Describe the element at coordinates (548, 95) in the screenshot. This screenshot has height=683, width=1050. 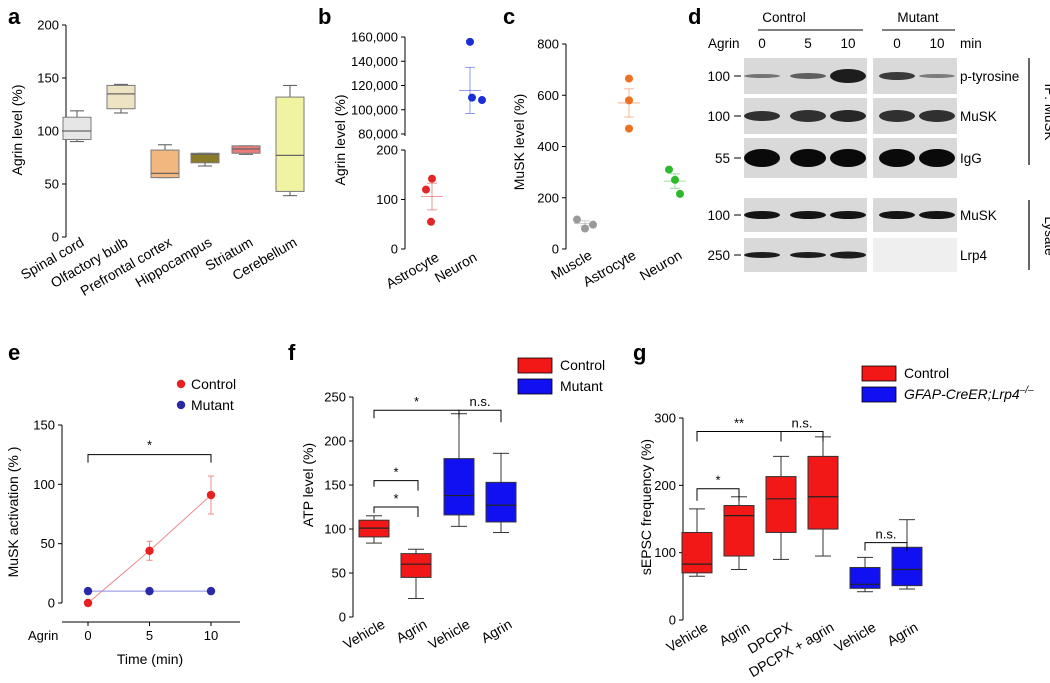
I see `chart-c-ytick-label: 600` at that location.